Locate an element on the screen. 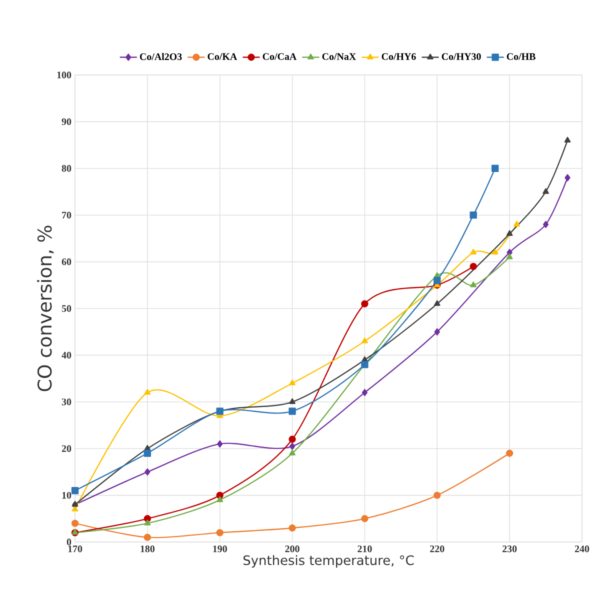 The width and height of the screenshot is (595, 594). x-tick-label: 210 is located at coordinates (365, 549).